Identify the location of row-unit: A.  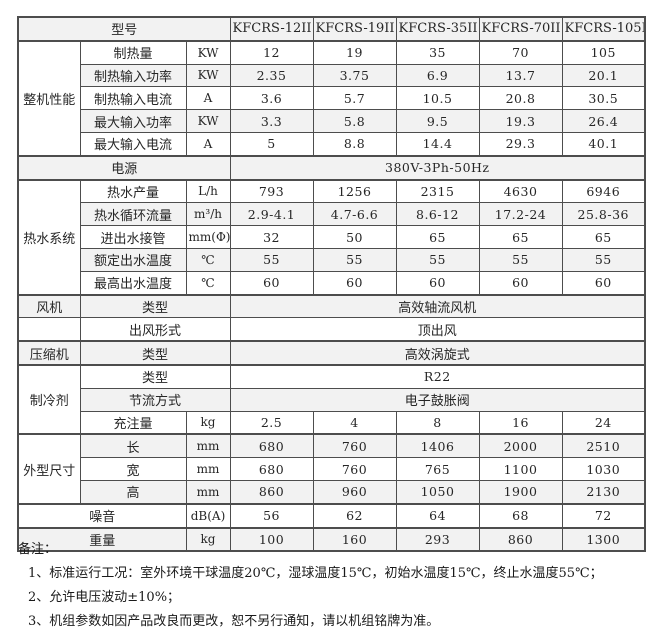
(208, 98).